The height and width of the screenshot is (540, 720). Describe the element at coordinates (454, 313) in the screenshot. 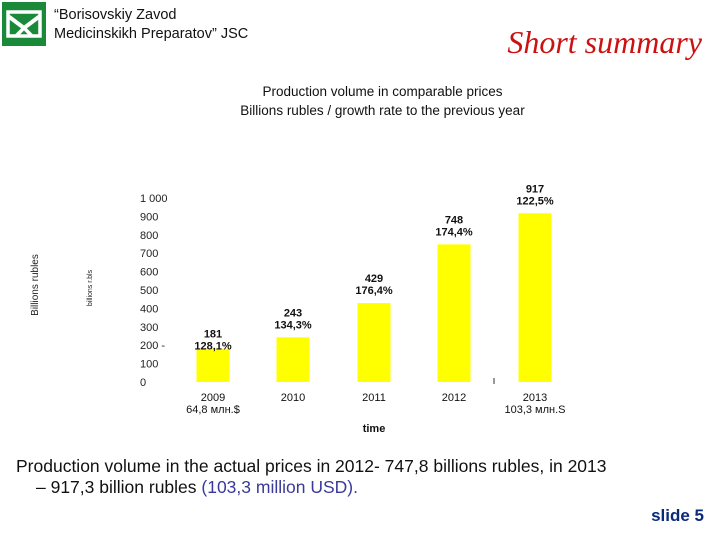

I see `bar-2012` at that location.